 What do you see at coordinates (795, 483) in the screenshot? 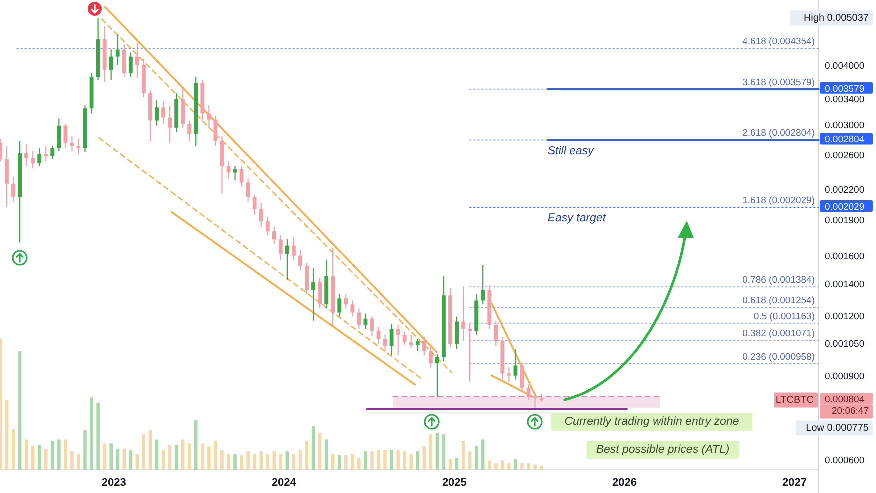
I see `x-tick-label: 2027` at bounding box center [795, 483].